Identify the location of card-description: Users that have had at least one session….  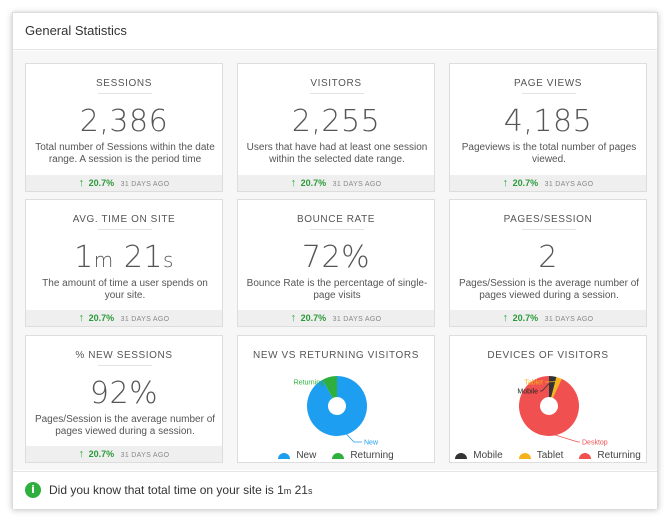
(337, 153).